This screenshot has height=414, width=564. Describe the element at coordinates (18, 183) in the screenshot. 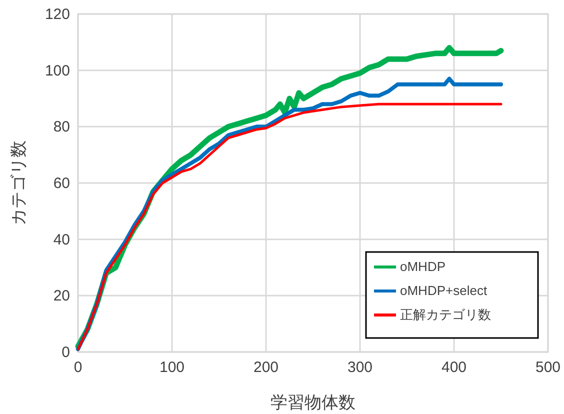

I see `y-axis-title: カテゴリ数` at that location.